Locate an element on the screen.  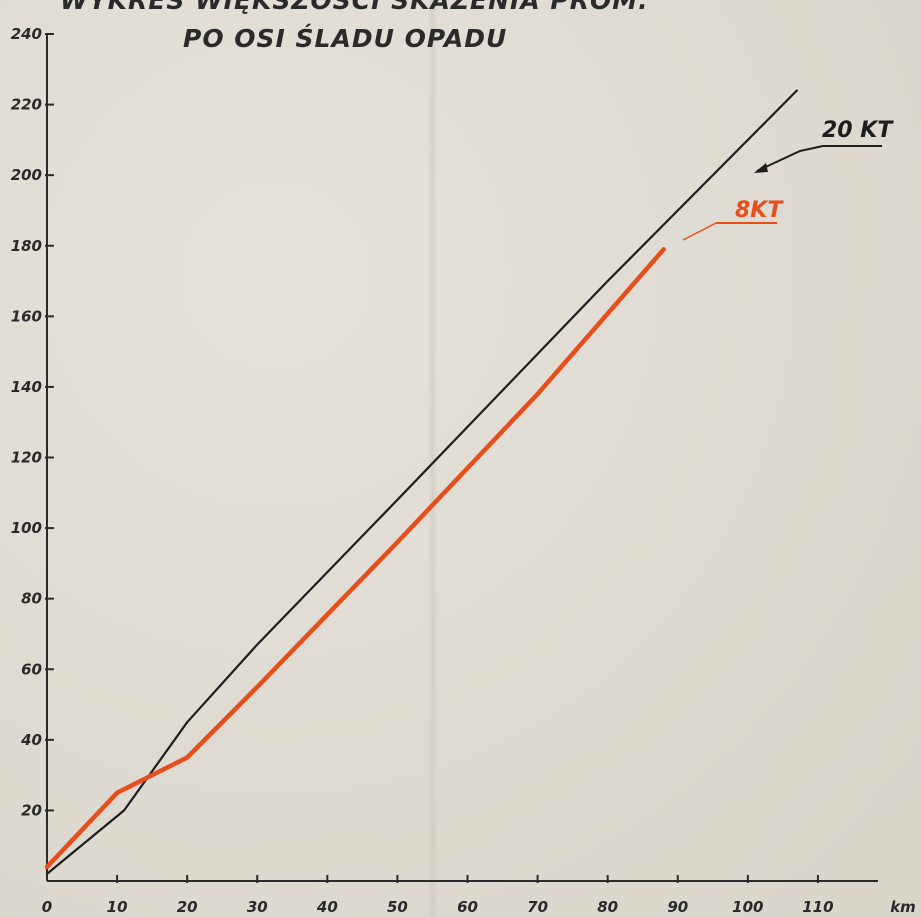
x-tick-label: 70 is located at coordinates (537, 907).